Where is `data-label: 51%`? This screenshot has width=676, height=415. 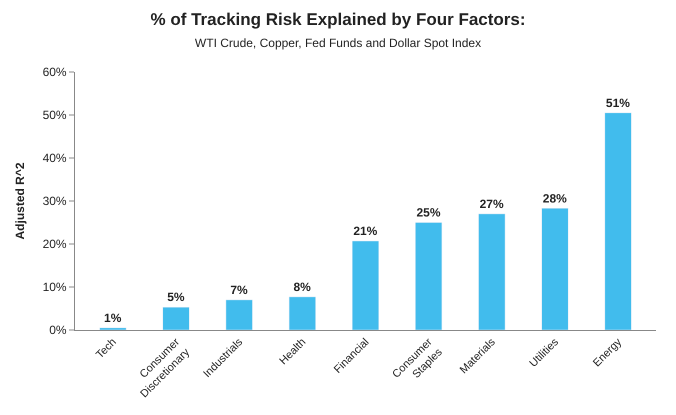 data-label: 51% is located at coordinates (618, 103).